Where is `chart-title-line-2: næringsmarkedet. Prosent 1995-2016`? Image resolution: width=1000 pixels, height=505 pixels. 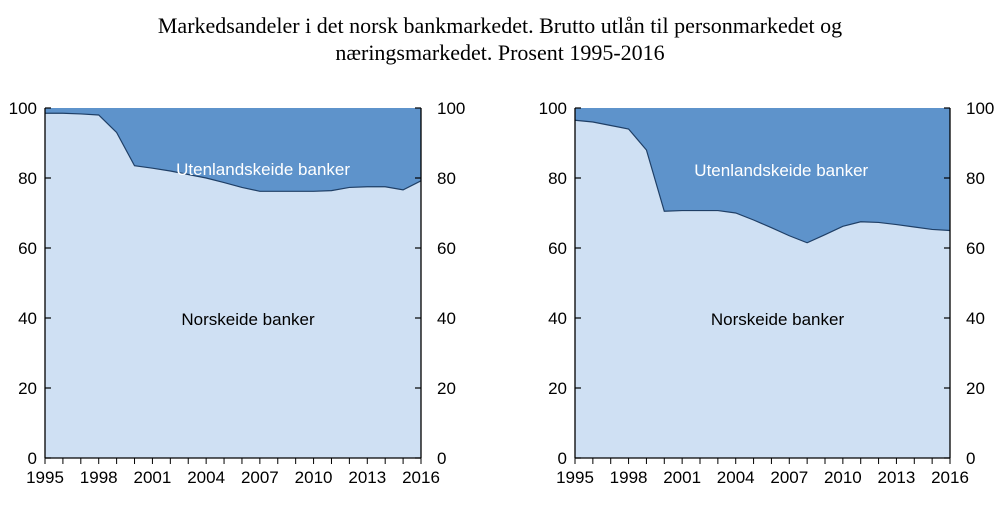
chart-title-line-2: næringsmarkedet. Prosent 1995-2016 is located at coordinates (500, 52).